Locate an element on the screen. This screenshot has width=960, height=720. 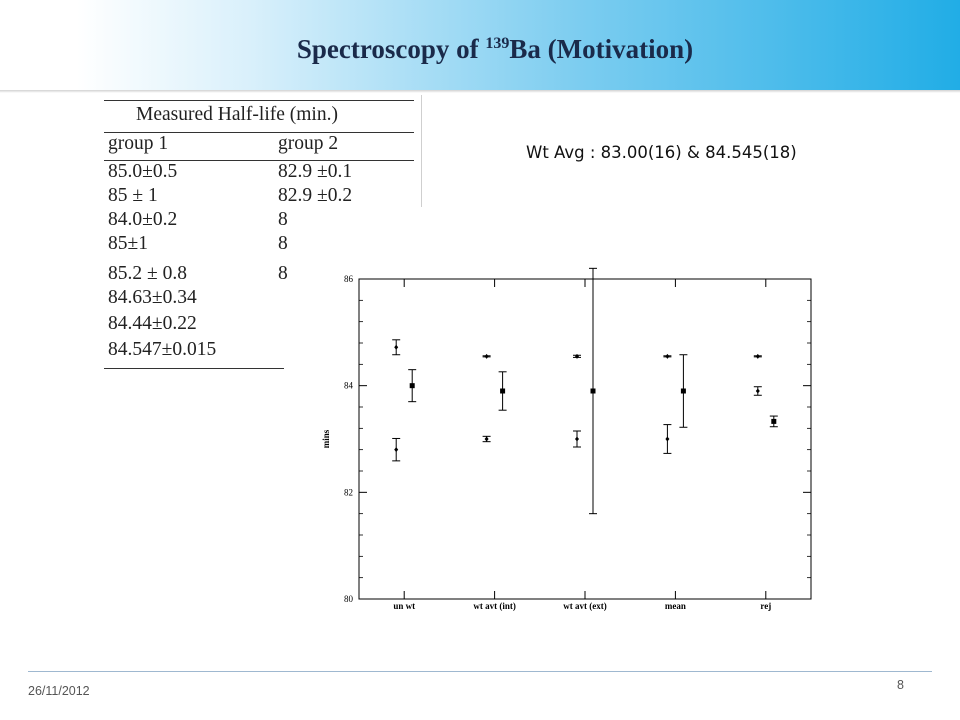
table-header-group1: group 1 is located at coordinates (138, 143).